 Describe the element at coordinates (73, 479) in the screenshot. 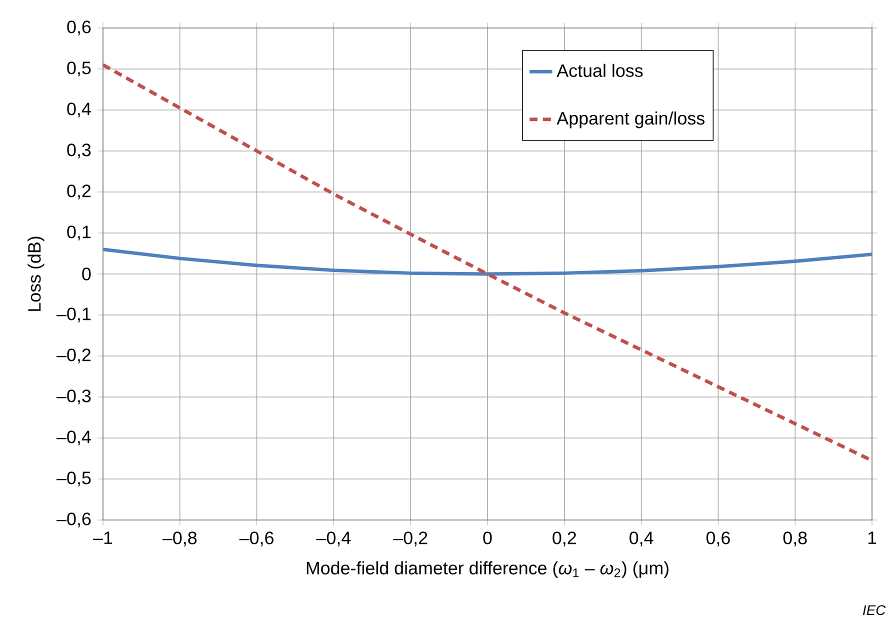

I see `y-tick-label: –0,5` at that location.